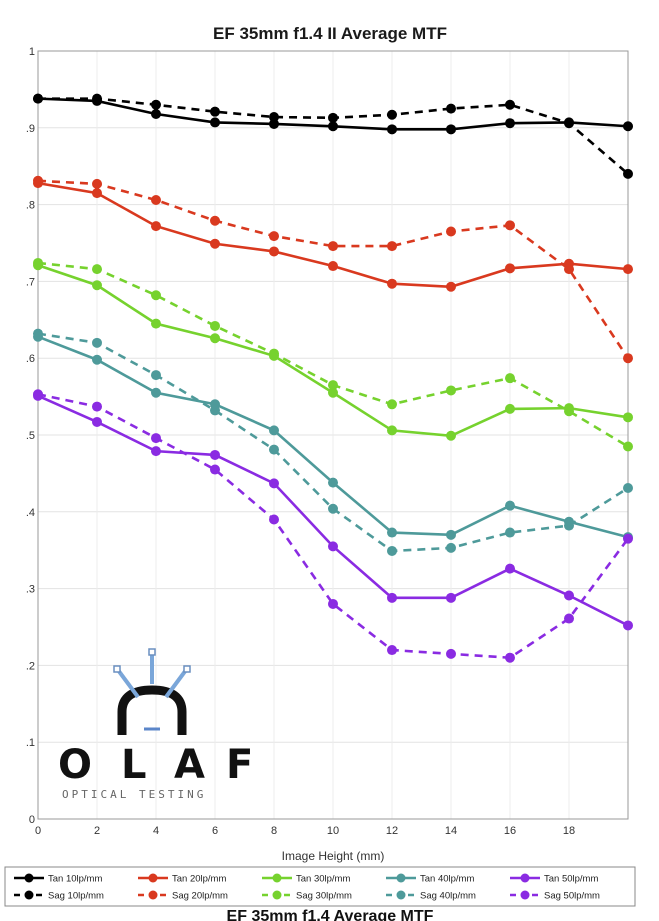  I want to click on x-tick-label: 4, so click(156, 831).